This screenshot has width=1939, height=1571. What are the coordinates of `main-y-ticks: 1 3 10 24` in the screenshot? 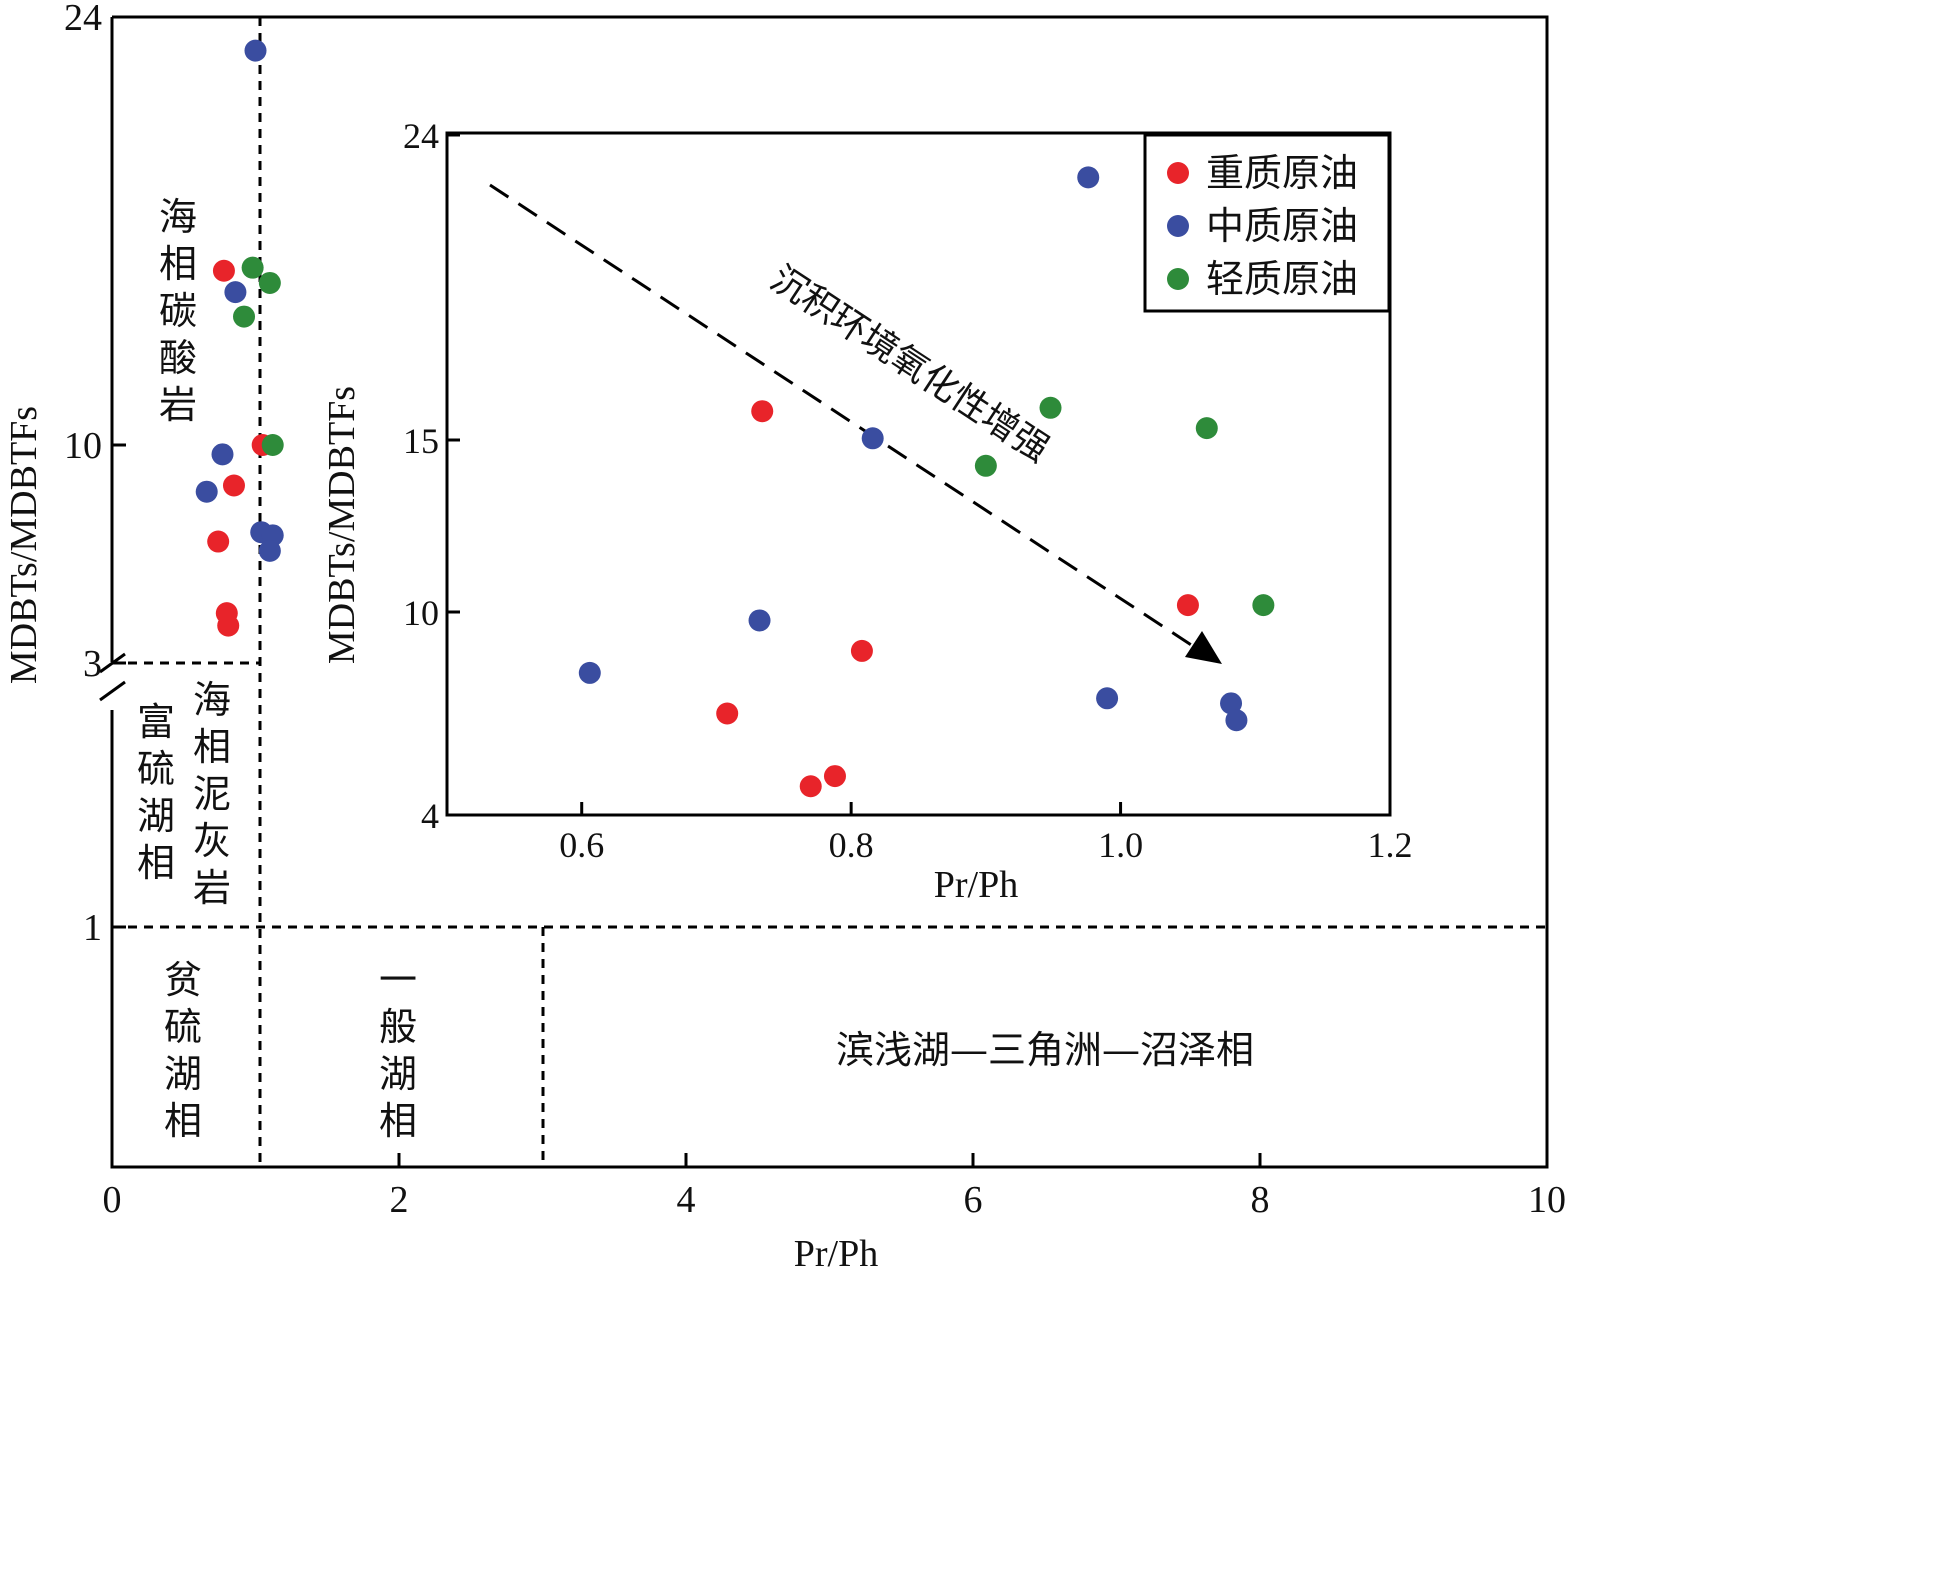 It's located at (95, 474).